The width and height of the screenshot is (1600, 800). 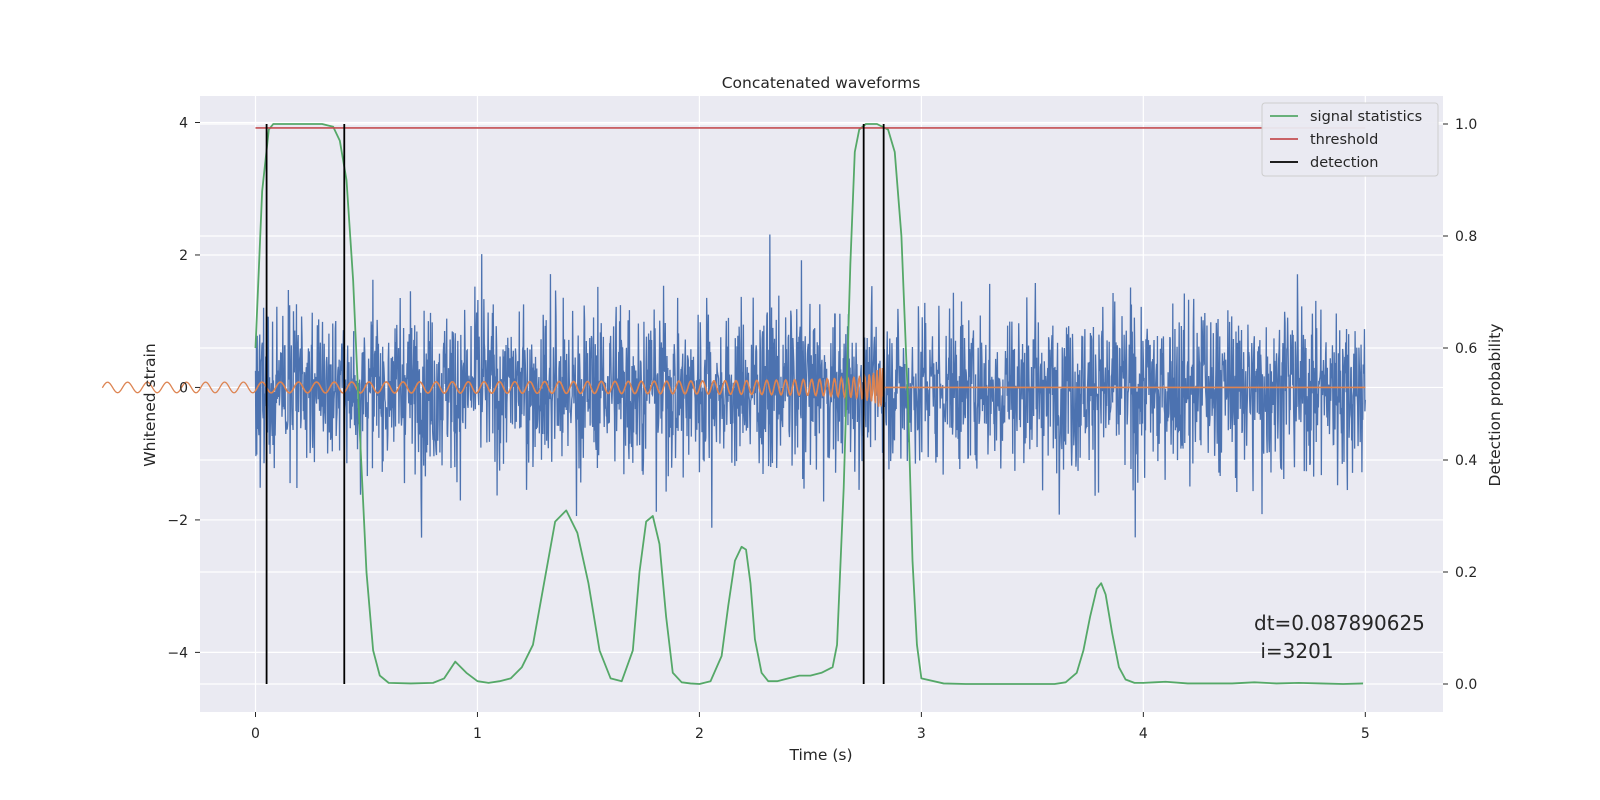 What do you see at coordinates (1344, 163) in the screenshot?
I see `legend-label-detection: detection` at bounding box center [1344, 163].